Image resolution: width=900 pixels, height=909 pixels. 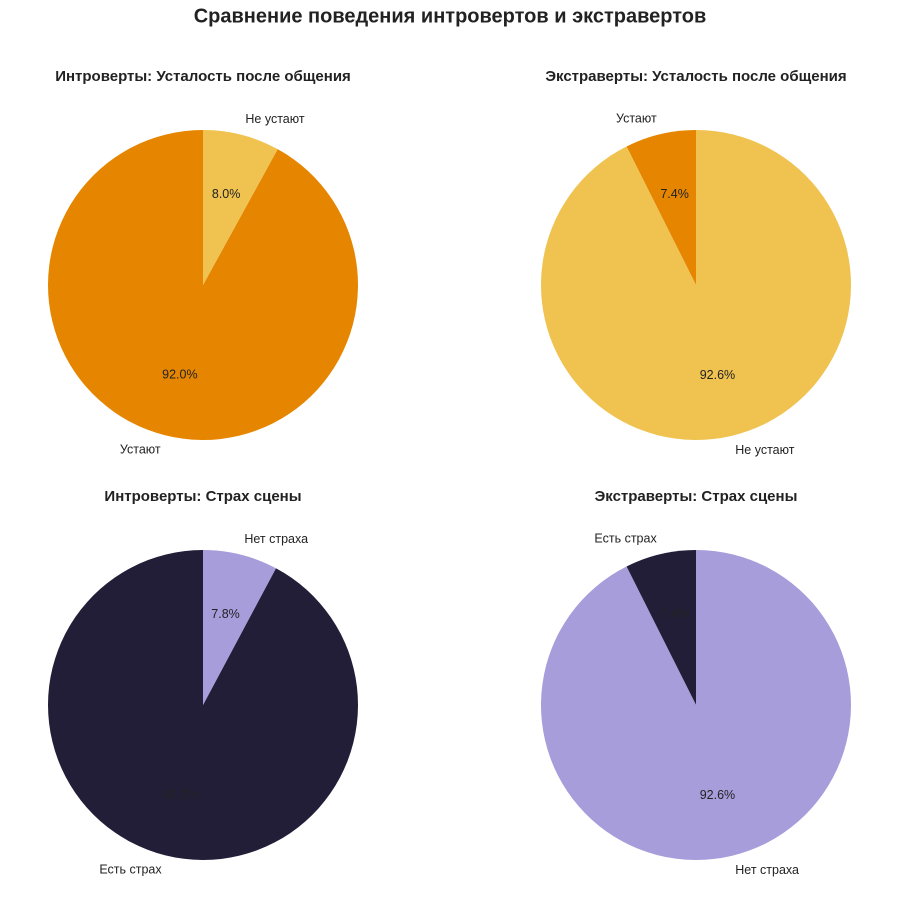 I want to click on value-label: 7.8%, so click(x=225, y=614).